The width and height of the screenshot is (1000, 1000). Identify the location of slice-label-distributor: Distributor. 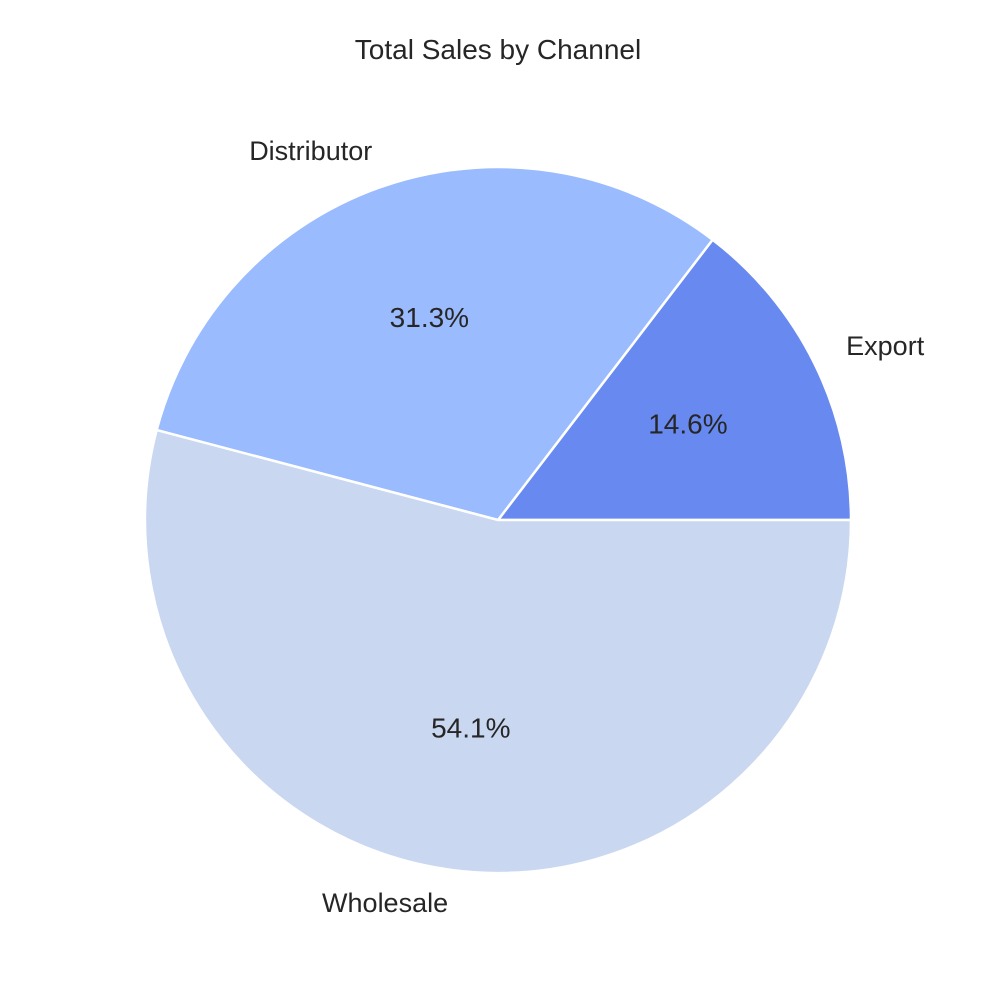
(310, 151).